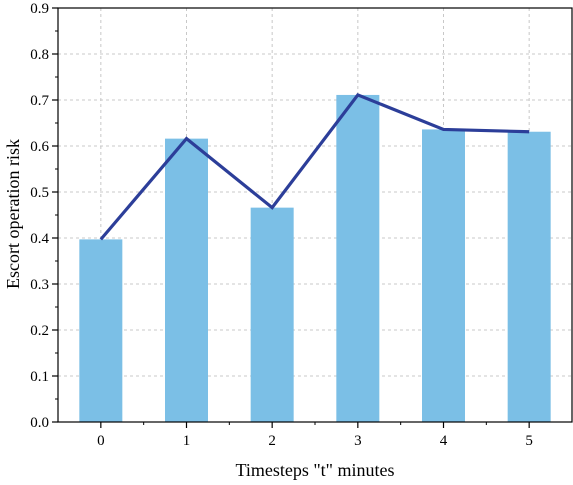  I want to click on y-tick-label: 0.0, so click(39, 423).